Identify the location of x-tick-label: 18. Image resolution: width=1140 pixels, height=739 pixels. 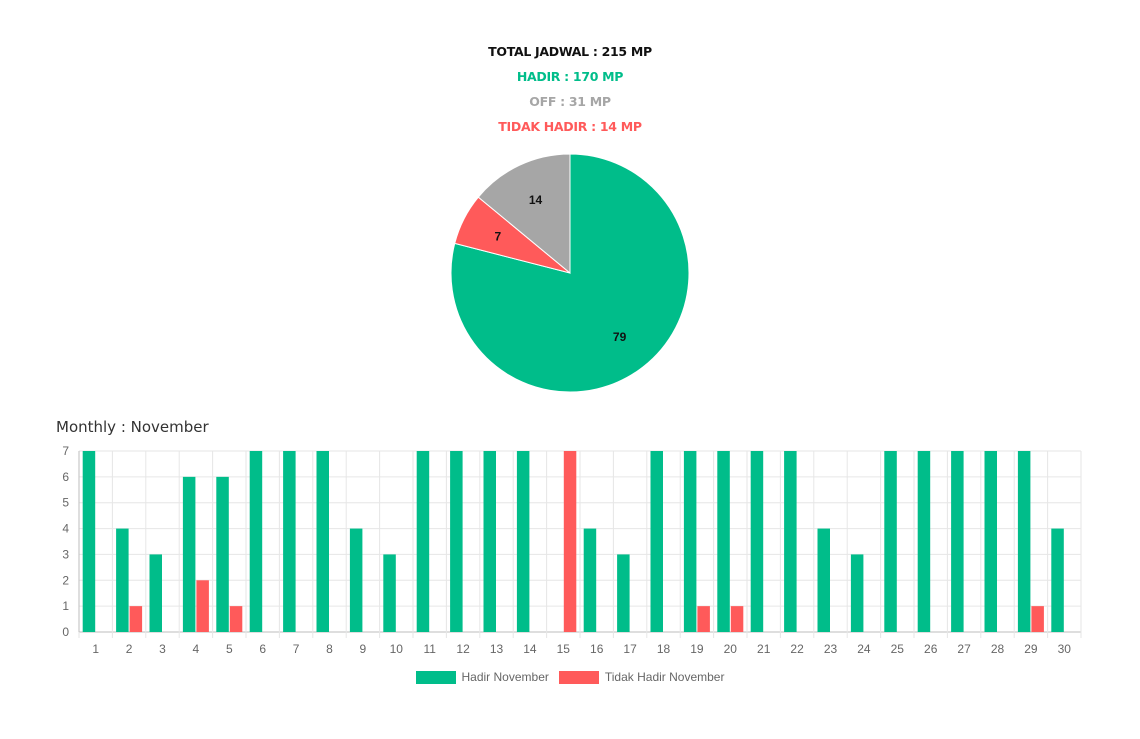
(664, 649).